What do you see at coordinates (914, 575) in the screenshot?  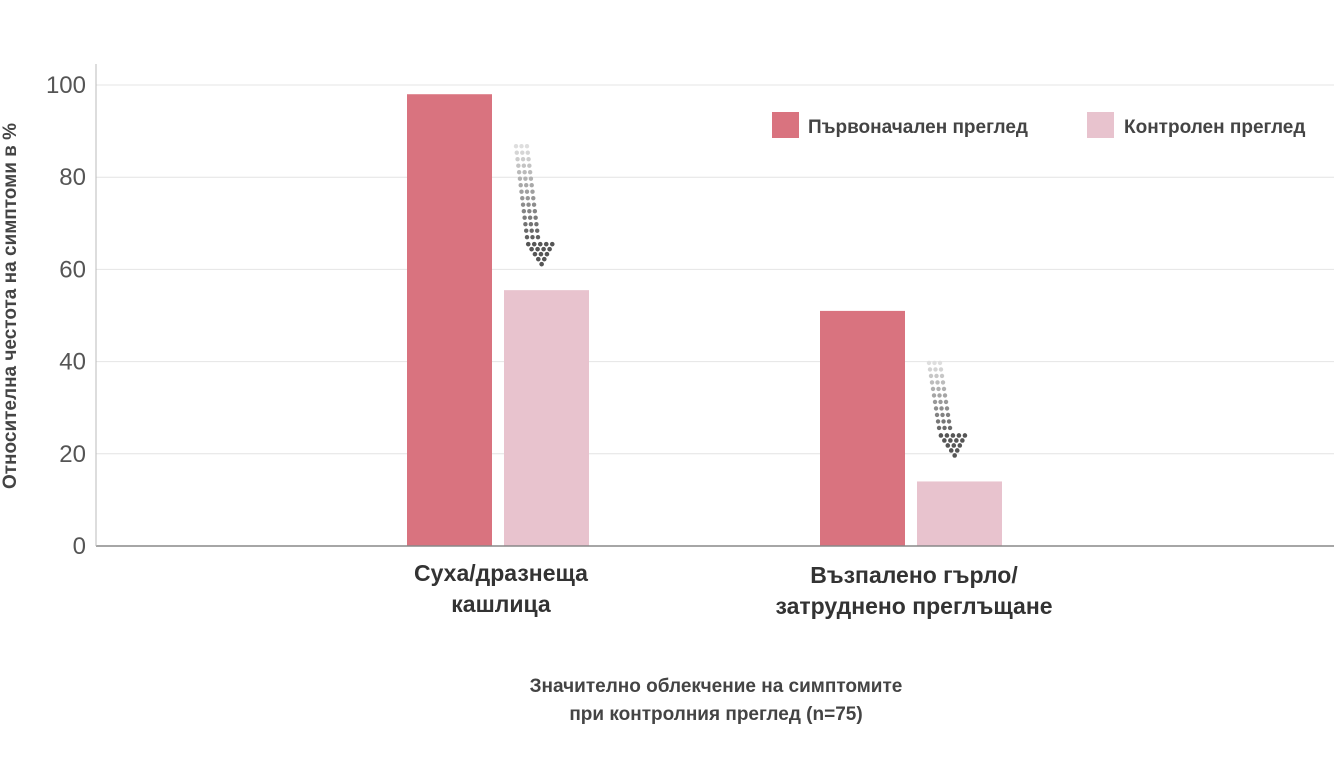 I see `category-label: Възпалено гърло/` at bounding box center [914, 575].